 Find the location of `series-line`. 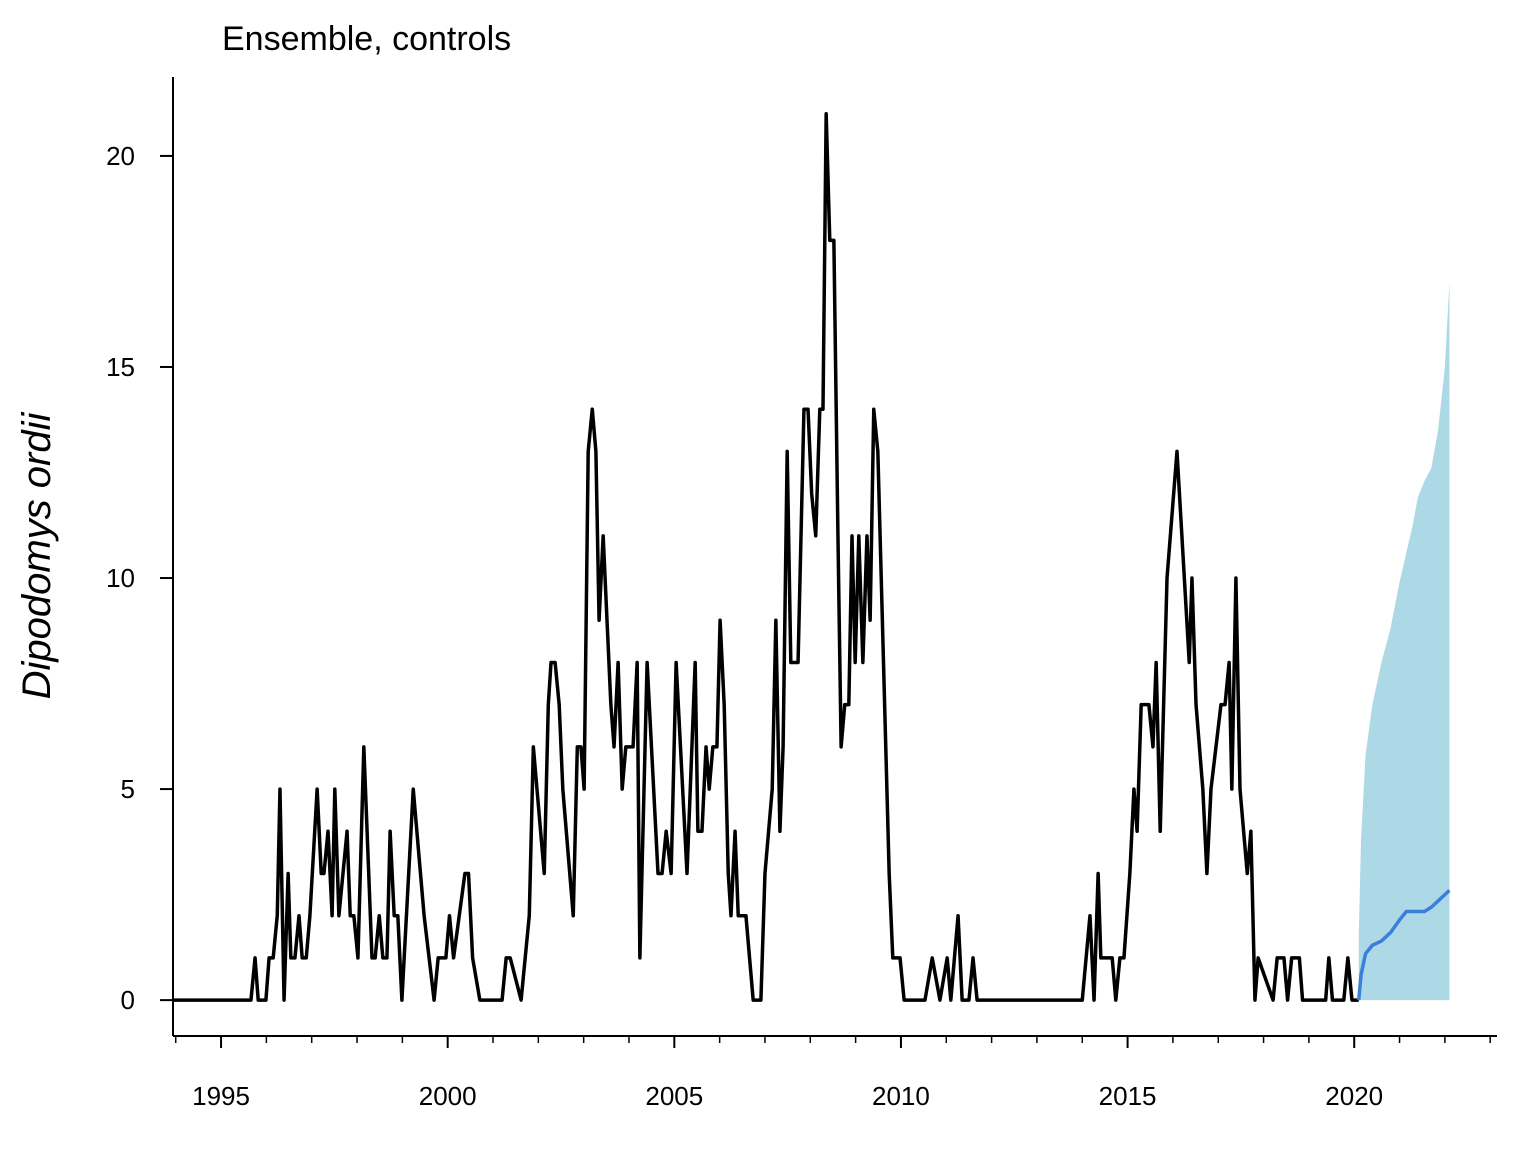

series-line is located at coordinates (1404, 945).